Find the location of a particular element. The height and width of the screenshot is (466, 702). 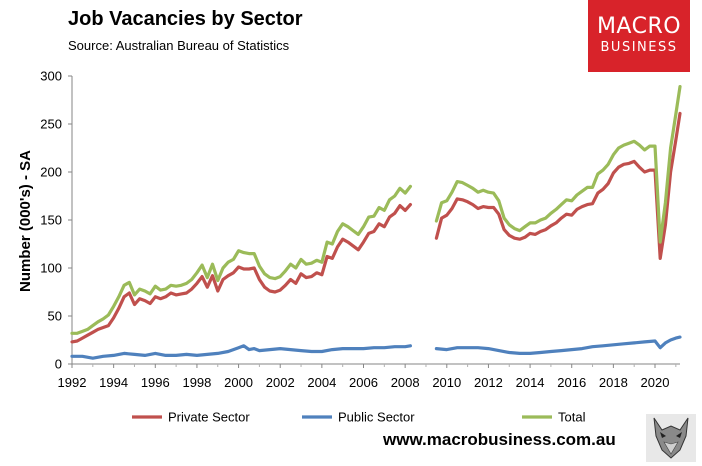

y-tick-label: 200 is located at coordinates (51, 172).